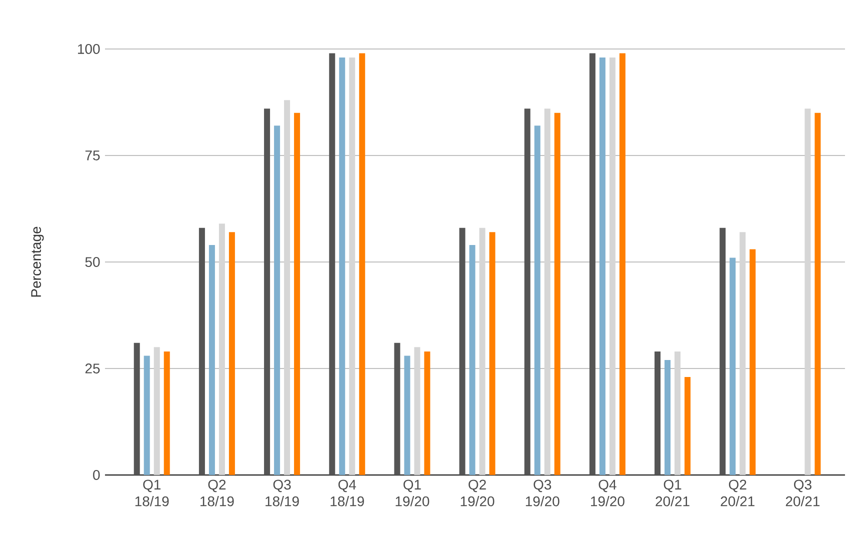 The image size is (865, 550). Describe the element at coordinates (347, 493) in the screenshot. I see `x-tick-label: Q4 18/19` at that location.